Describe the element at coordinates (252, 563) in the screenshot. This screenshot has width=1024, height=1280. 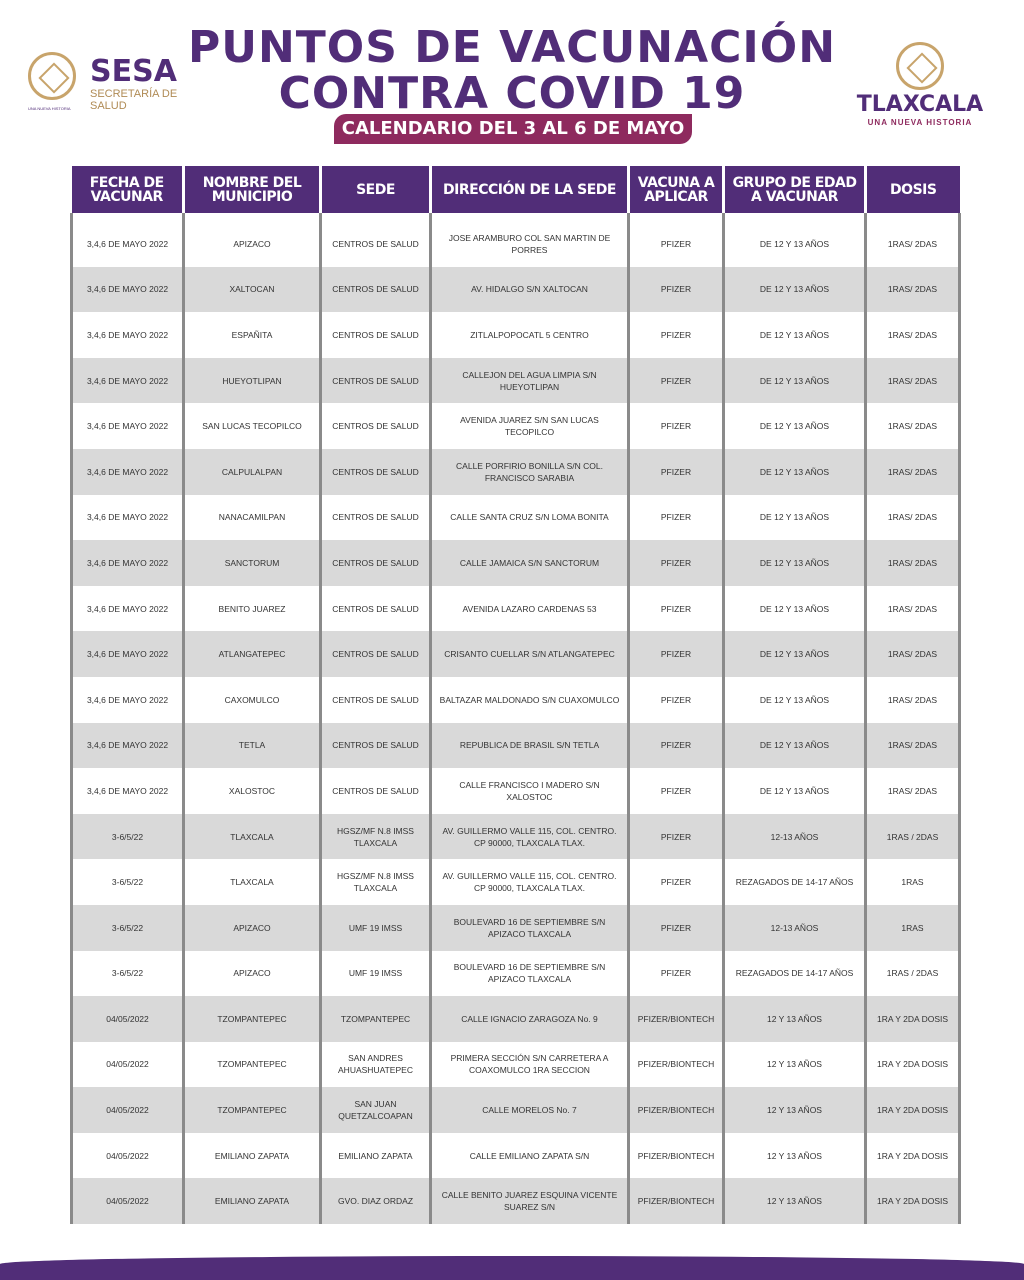
I see `table-cell: SANCTORUM` at that location.